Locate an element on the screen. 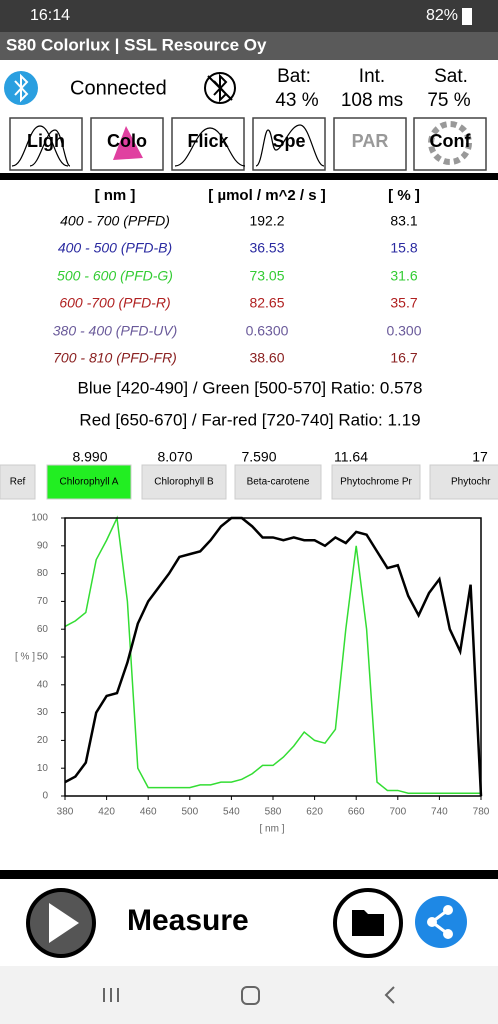 Image resolution: width=498 pixels, height=1024 pixels. table-cell: 16.7 is located at coordinates (403, 358).